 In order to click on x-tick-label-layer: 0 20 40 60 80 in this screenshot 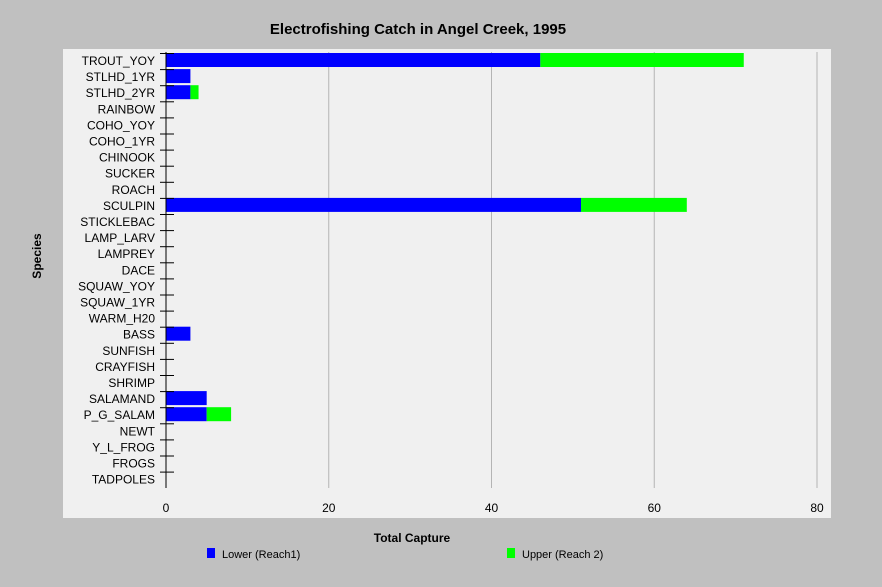, I will do `click(493, 508)`.